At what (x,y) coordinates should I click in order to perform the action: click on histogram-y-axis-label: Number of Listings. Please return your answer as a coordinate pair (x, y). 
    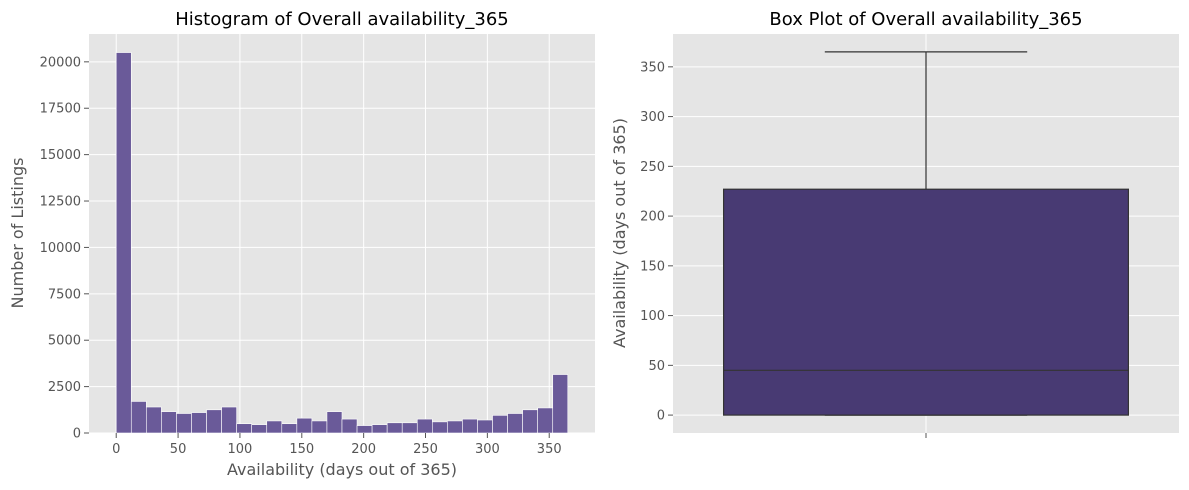
    Looking at the image, I should click on (17, 233).